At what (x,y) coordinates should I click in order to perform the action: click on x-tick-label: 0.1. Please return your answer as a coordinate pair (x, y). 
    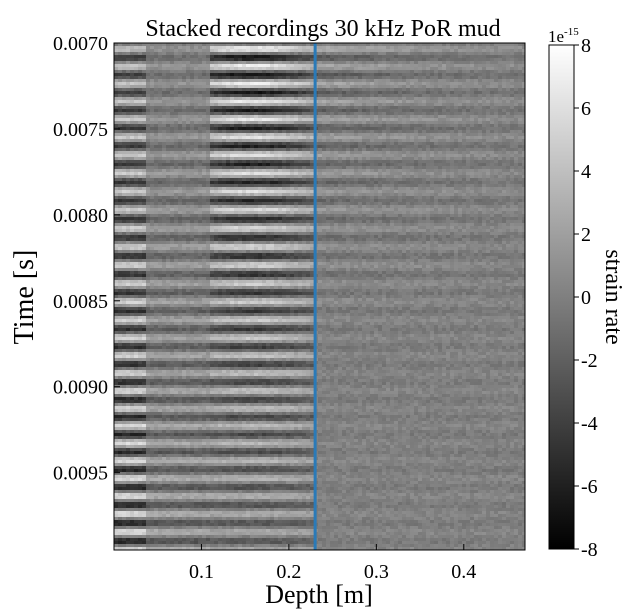
    Looking at the image, I should click on (201, 572).